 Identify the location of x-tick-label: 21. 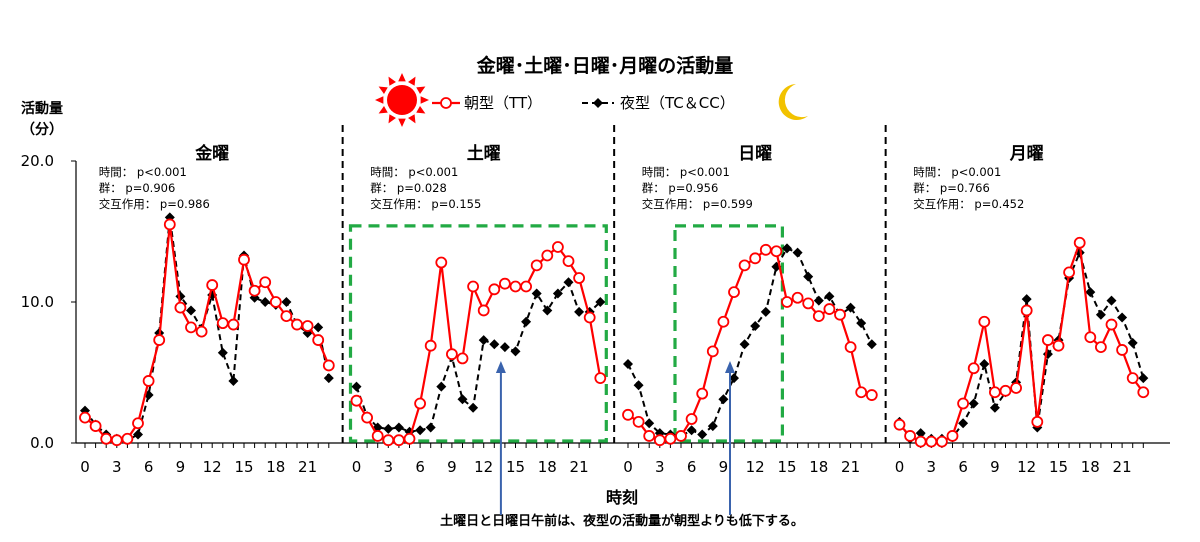
(850, 467).